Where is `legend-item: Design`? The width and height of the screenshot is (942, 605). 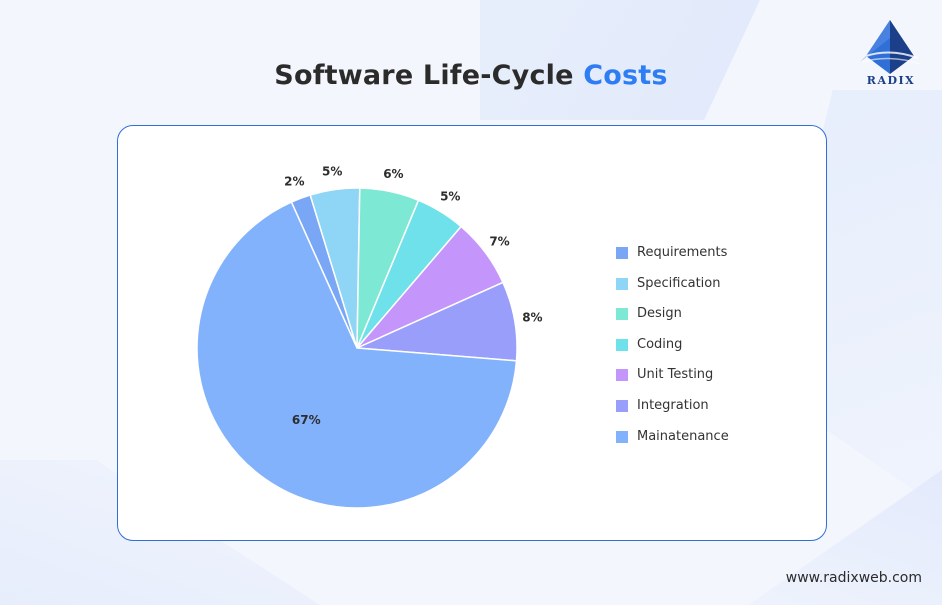
legend-item: Design is located at coordinates (672, 320).